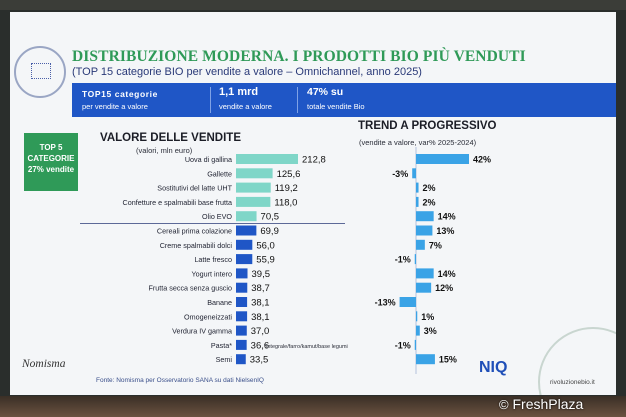  Describe the element at coordinates (259, 360) in the screenshot. I see `value-label: 33,5` at that location.